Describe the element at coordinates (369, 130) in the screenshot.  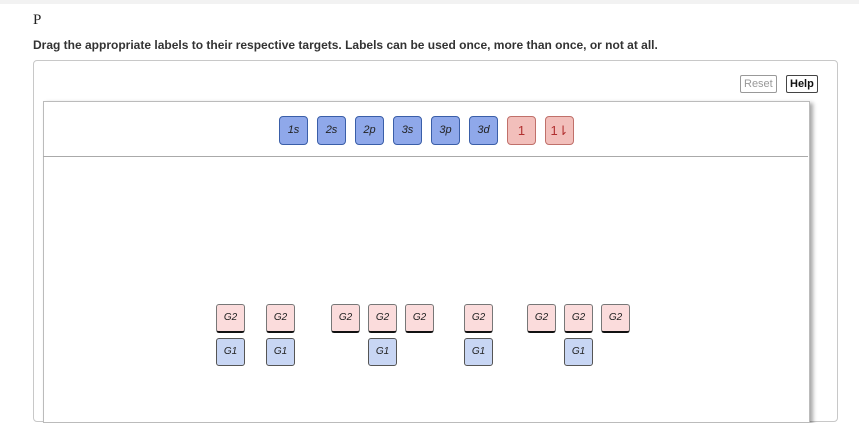
I see `label-2p: 2p` at that location.